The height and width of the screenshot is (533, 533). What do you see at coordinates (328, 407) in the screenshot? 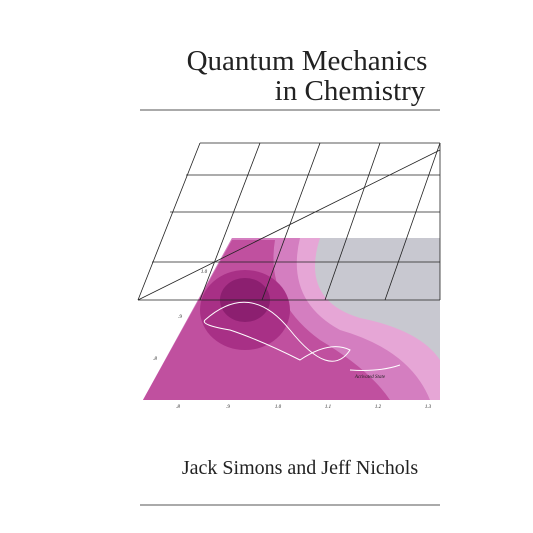
I see `axis-label: 1.1` at bounding box center [328, 407].